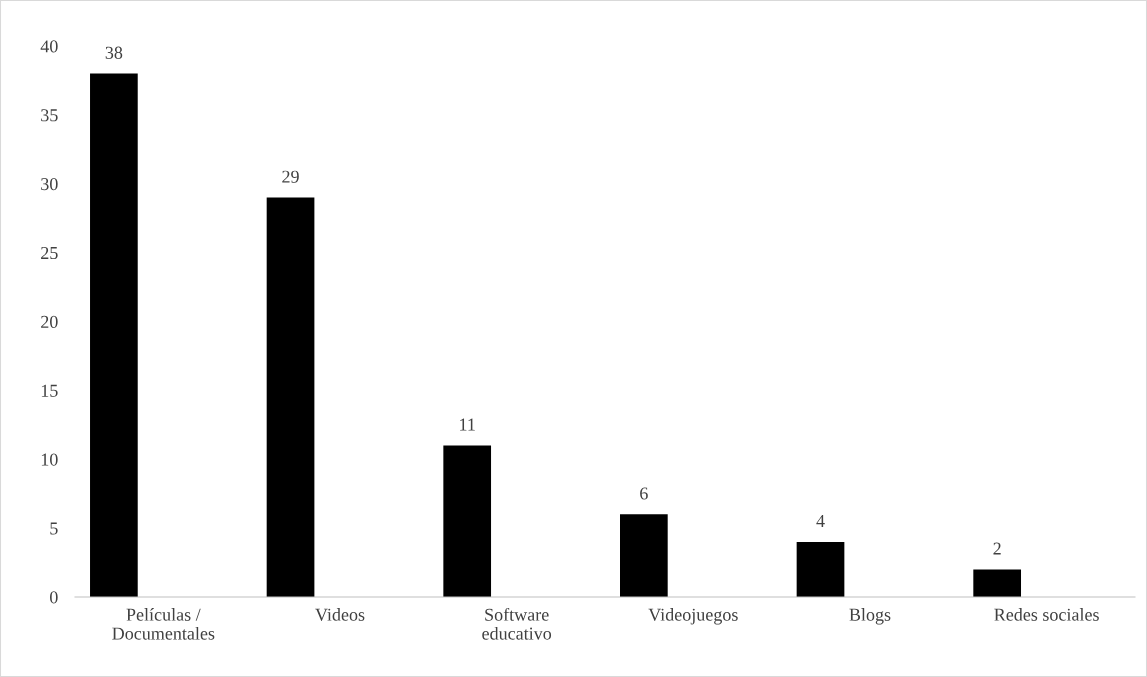  What do you see at coordinates (340, 614) in the screenshot?
I see `x-tick-label: Videos` at bounding box center [340, 614].